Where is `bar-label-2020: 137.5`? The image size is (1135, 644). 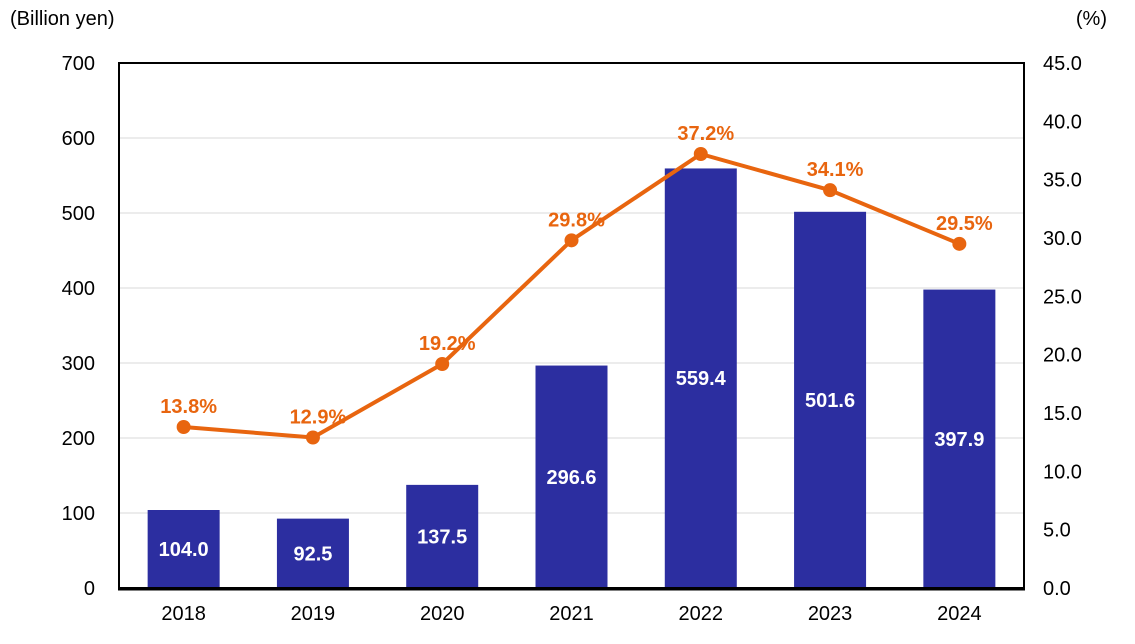
bar-label-2020: 137.5 is located at coordinates (442, 537).